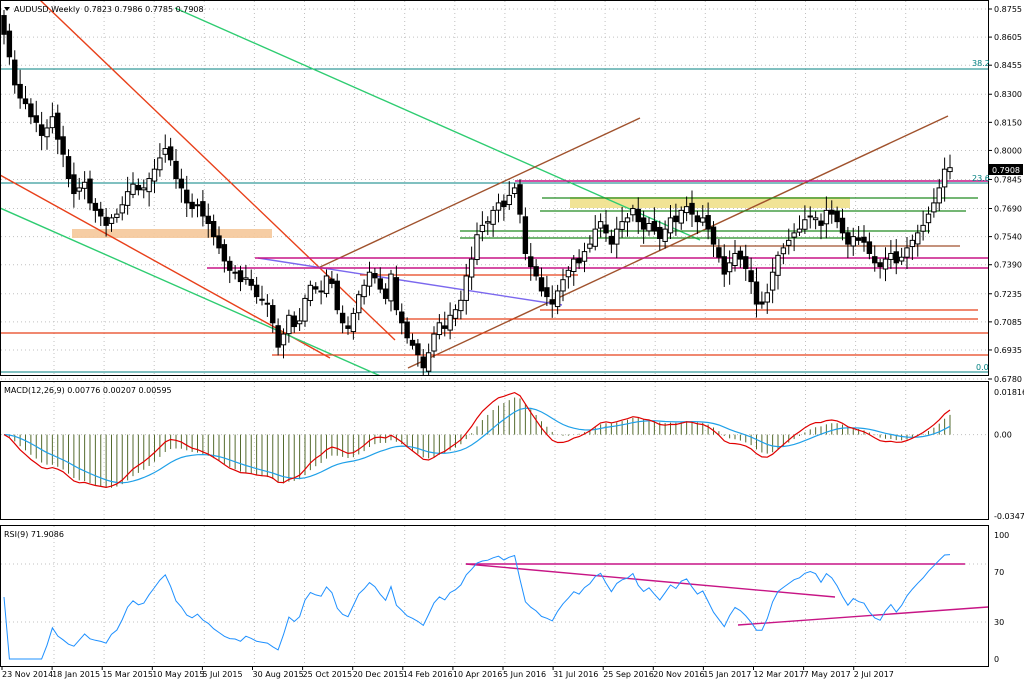 This screenshot has width=1024, height=687. I want to click on time-tick-label: 18 Jan 2015, so click(76, 674).